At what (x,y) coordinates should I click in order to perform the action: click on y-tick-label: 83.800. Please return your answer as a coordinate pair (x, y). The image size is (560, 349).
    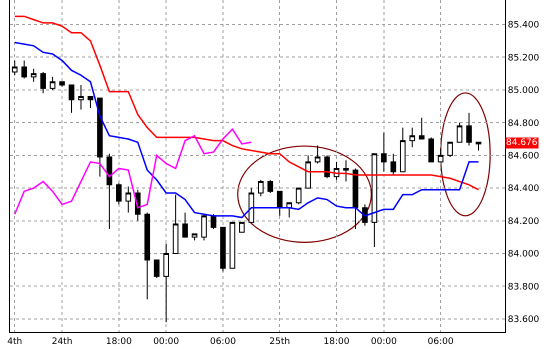
    Looking at the image, I should click on (524, 287).